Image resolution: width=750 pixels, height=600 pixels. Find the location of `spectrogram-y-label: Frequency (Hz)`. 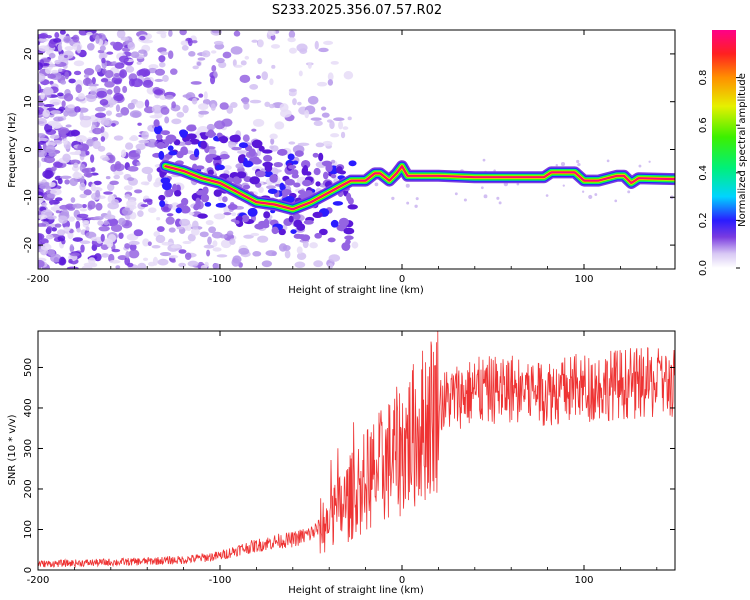

spectrogram-y-label: Frequency (Hz) is located at coordinates (12, 150).